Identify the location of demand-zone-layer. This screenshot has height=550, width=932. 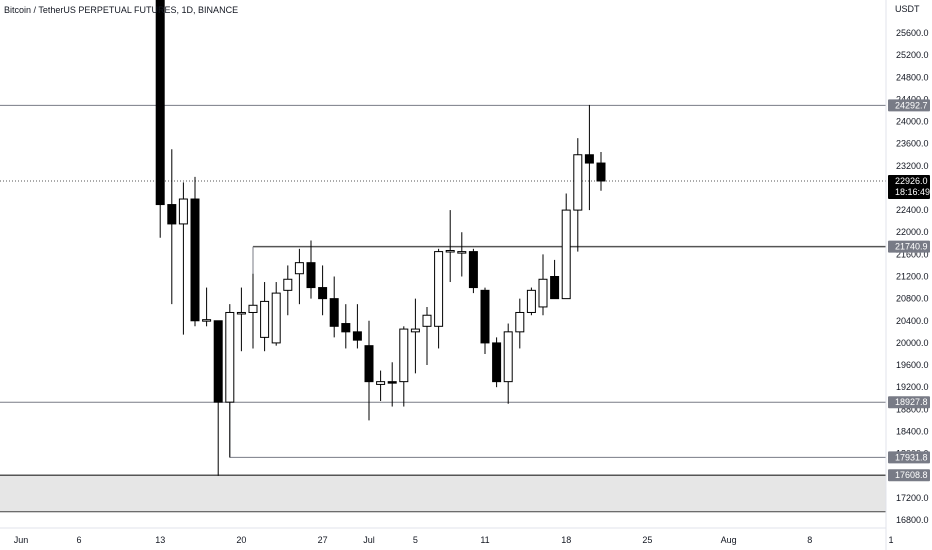
(443, 494).